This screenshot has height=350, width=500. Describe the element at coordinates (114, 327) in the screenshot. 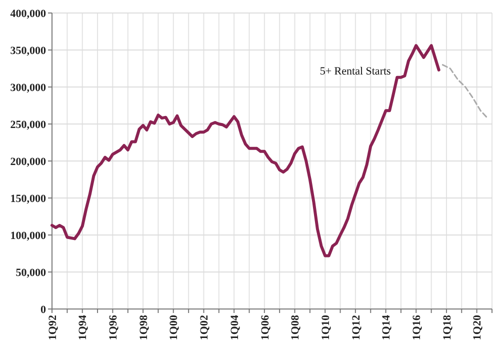

I see `x-tick-label: 1Q96` at that location.